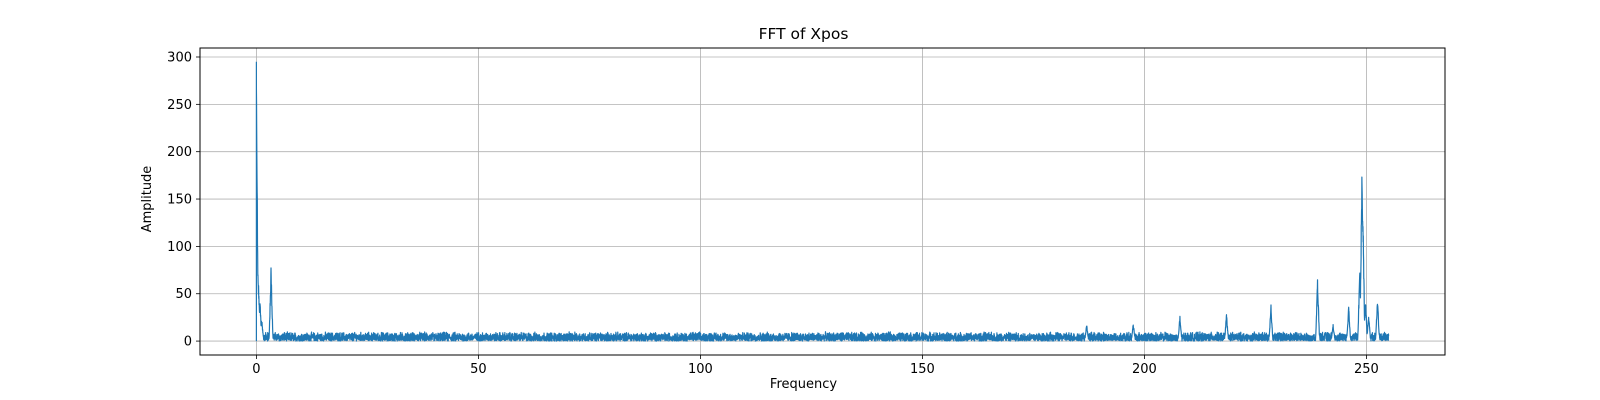  Describe the element at coordinates (1144, 369) in the screenshot. I see `x-tick-label: 200` at that location.